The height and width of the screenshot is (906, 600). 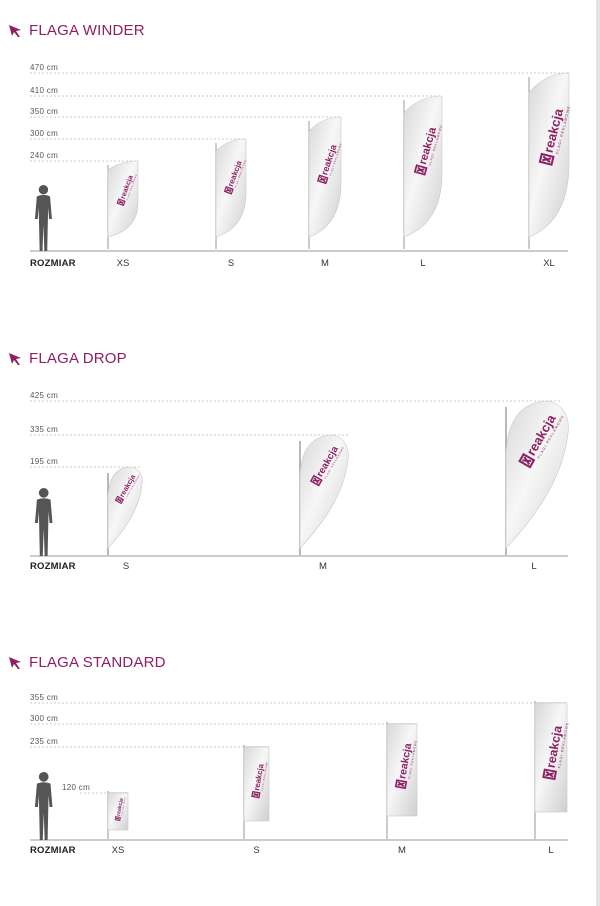 I want to click on height-label: 240 cm, so click(x=44, y=155).